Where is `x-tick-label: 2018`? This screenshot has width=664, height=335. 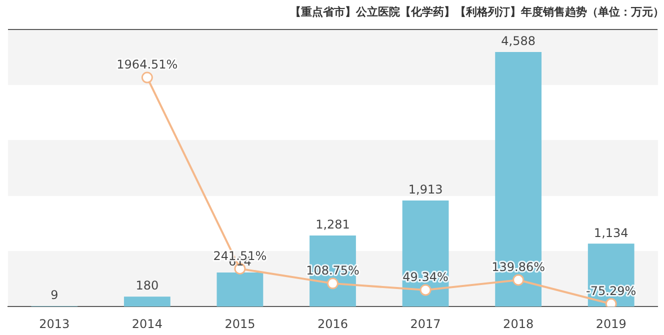 x-tick-label: 2018 is located at coordinates (518, 323).